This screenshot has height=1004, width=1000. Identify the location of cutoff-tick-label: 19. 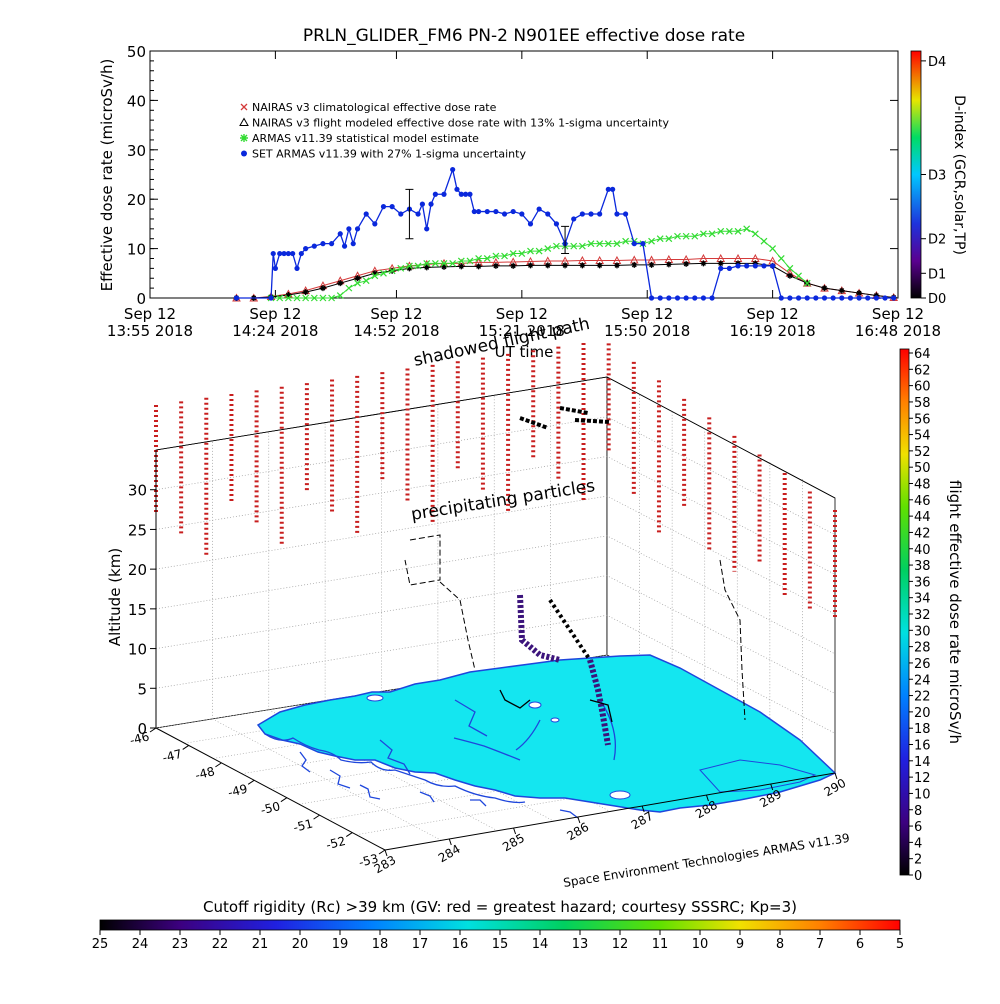
(340, 944).